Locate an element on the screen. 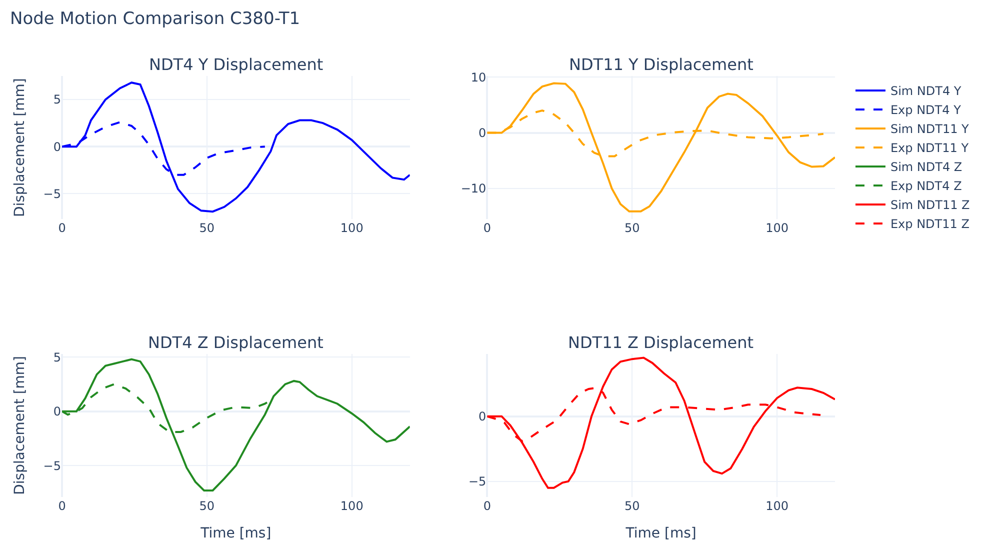 Image resolution: width=987 pixels, height=554 pixels. legend-label: Sim NDT11 Y is located at coordinates (930, 129).